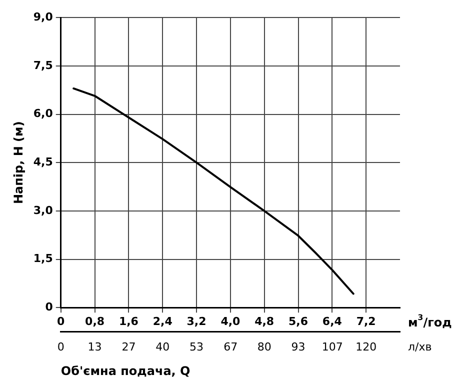 The width and height of the screenshot is (470, 390). Describe the element at coordinates (18, 162) in the screenshot. I see `y-axis-title: Напір, H (м)` at that location.